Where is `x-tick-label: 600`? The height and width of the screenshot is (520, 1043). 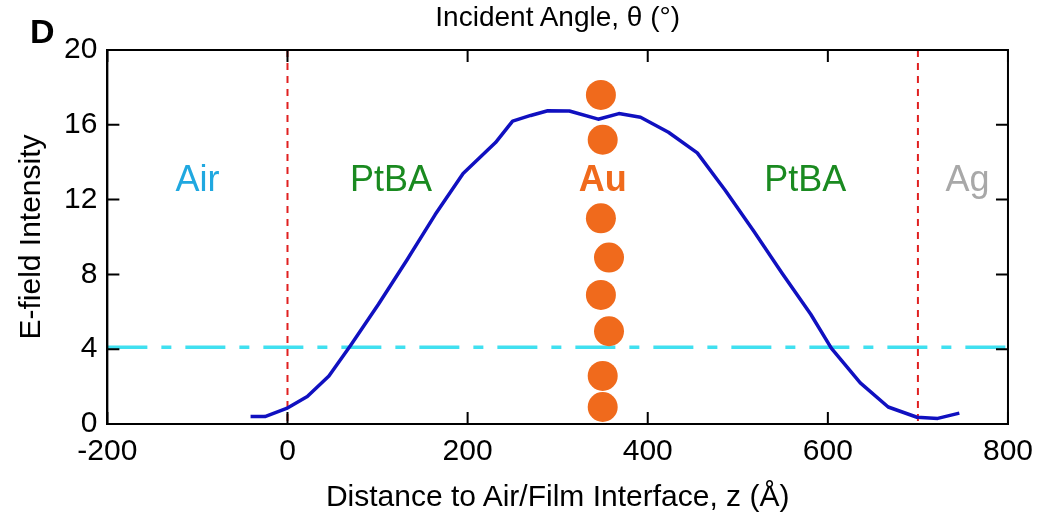
x-tick-label: 600 is located at coordinates (827, 450).